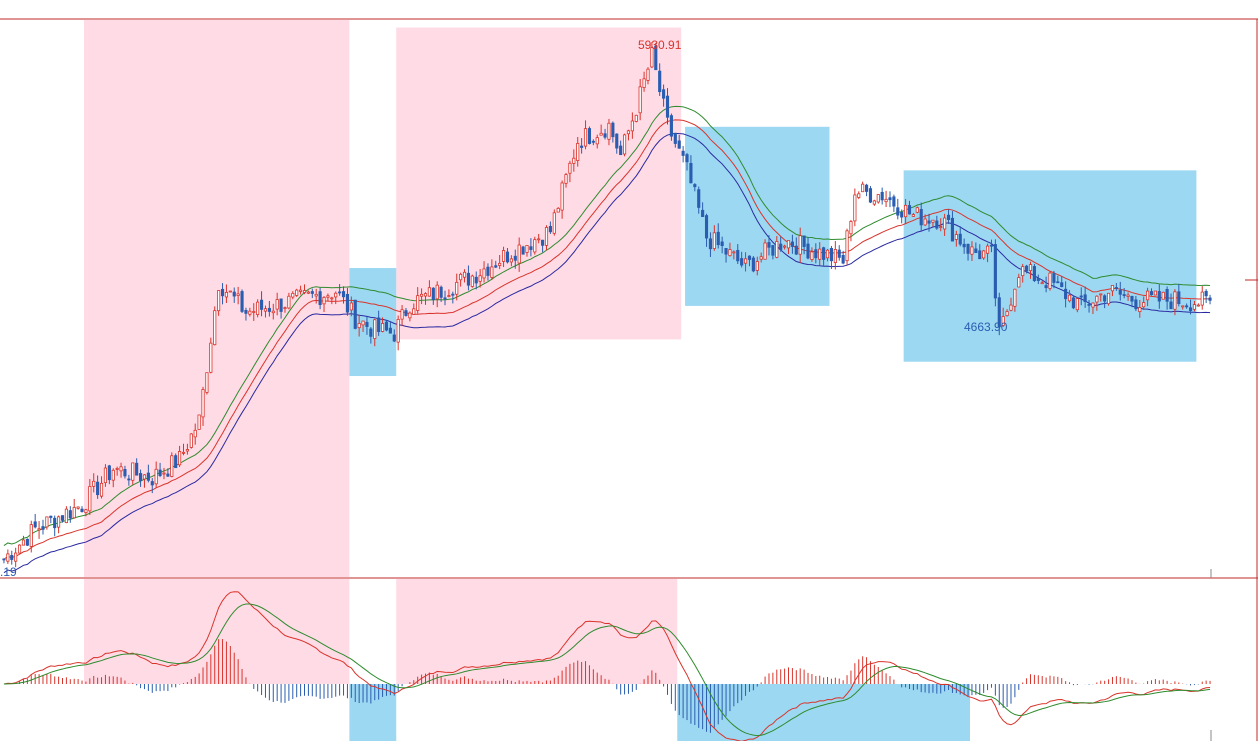  I want to click on macd-pink-zone, so click(216, 631).